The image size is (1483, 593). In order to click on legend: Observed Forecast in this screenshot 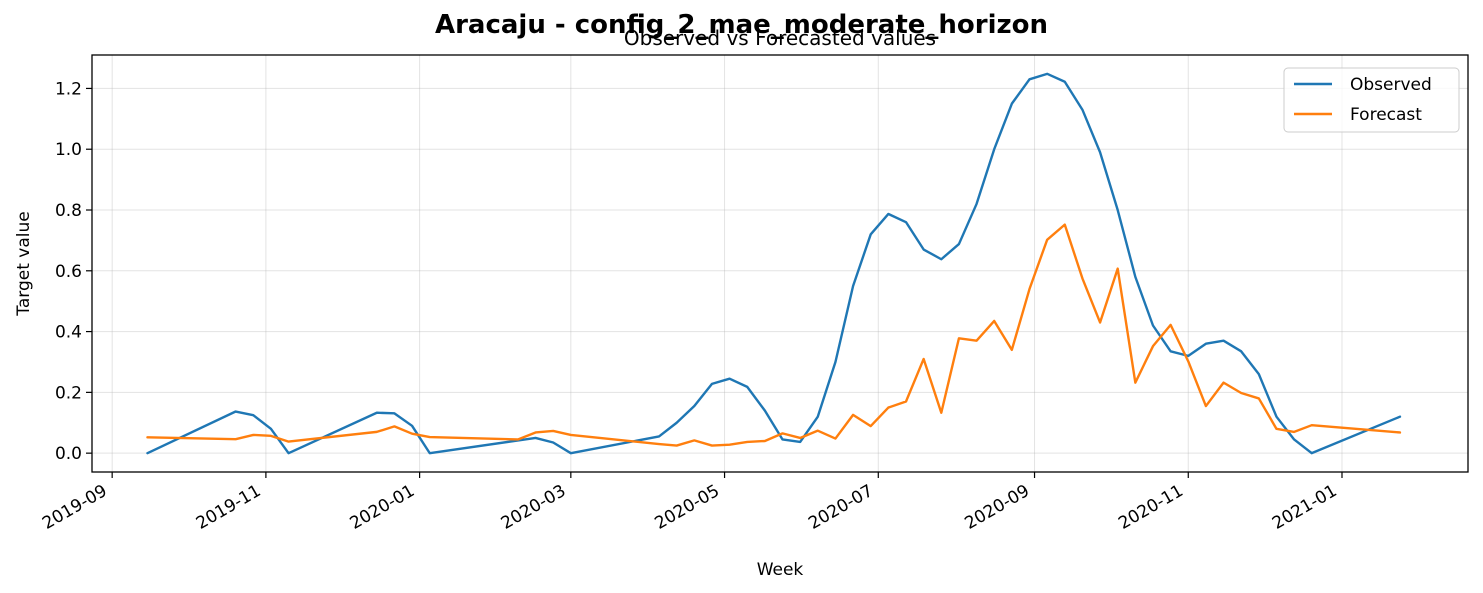, I will do `click(1371, 100)`.